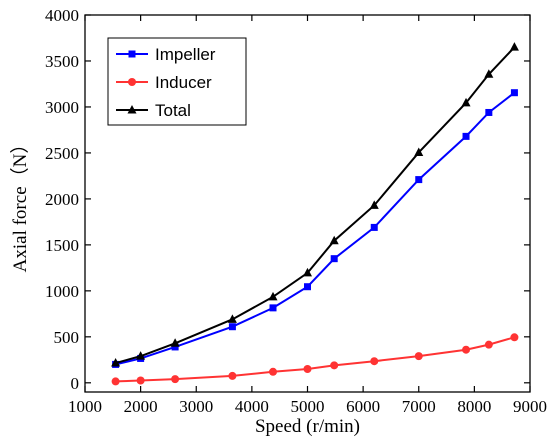  Describe the element at coordinates (183, 82) in the screenshot. I see `legend-label-inducer: Inducer` at that location.